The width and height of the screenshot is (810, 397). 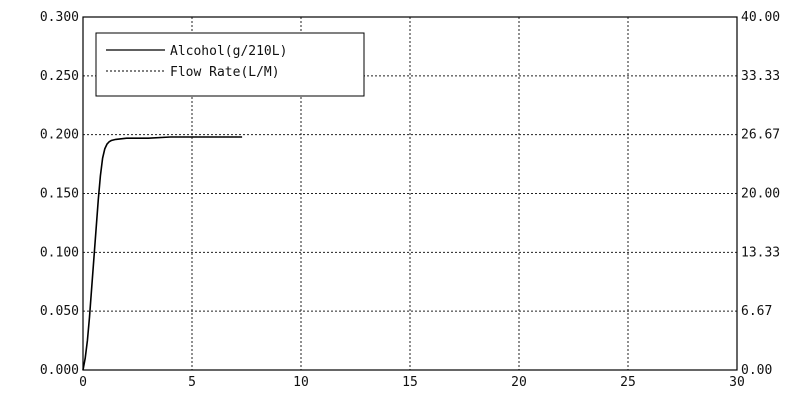 What do you see at coordinates (228, 51) in the screenshot?
I see `legend-label-alcohol: Alcohol(g/210L)` at bounding box center [228, 51].